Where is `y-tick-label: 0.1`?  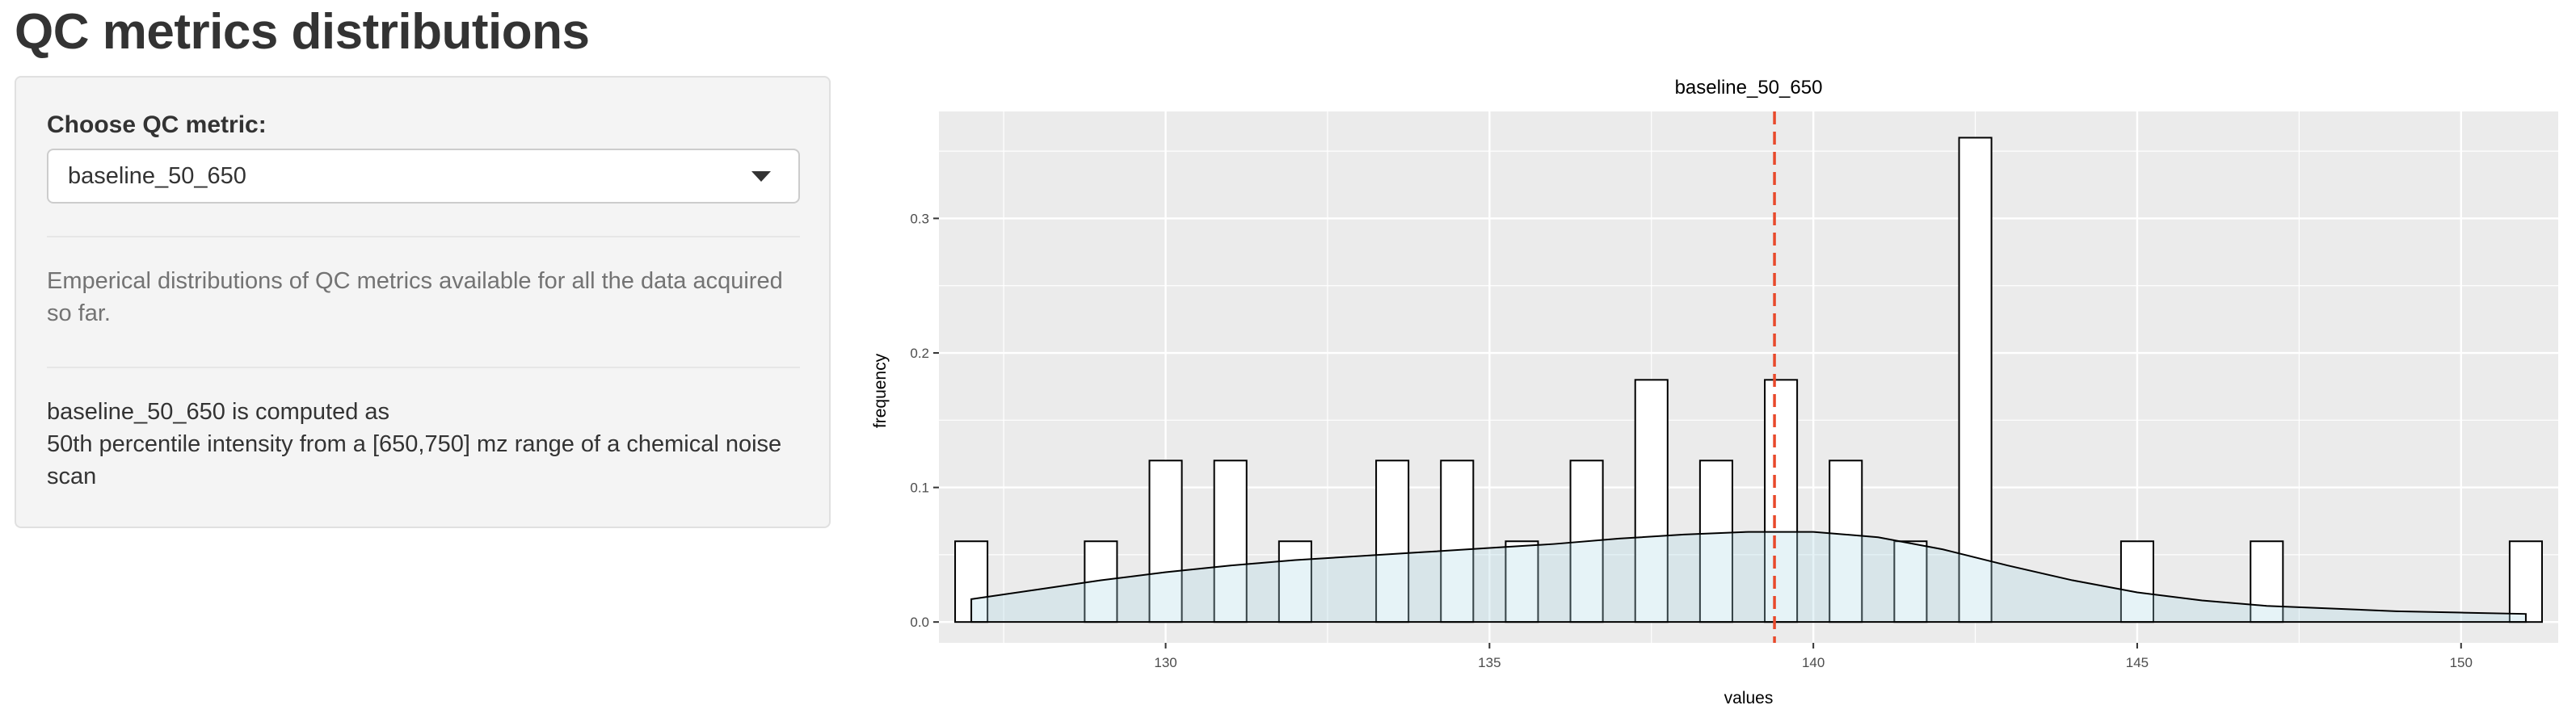
y-tick-label: 0.1 is located at coordinates (919, 488).